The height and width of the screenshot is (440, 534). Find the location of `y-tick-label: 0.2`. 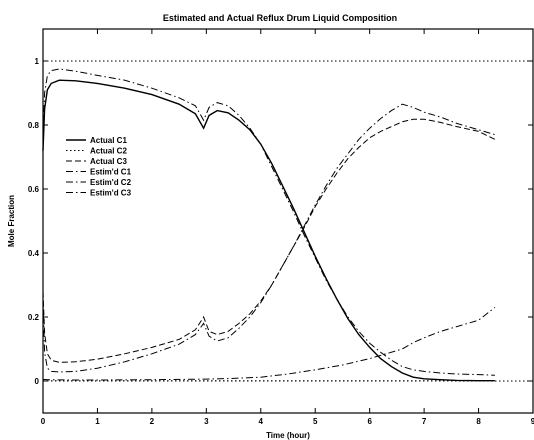

y-tick-label: 0.2 is located at coordinates (34, 317).